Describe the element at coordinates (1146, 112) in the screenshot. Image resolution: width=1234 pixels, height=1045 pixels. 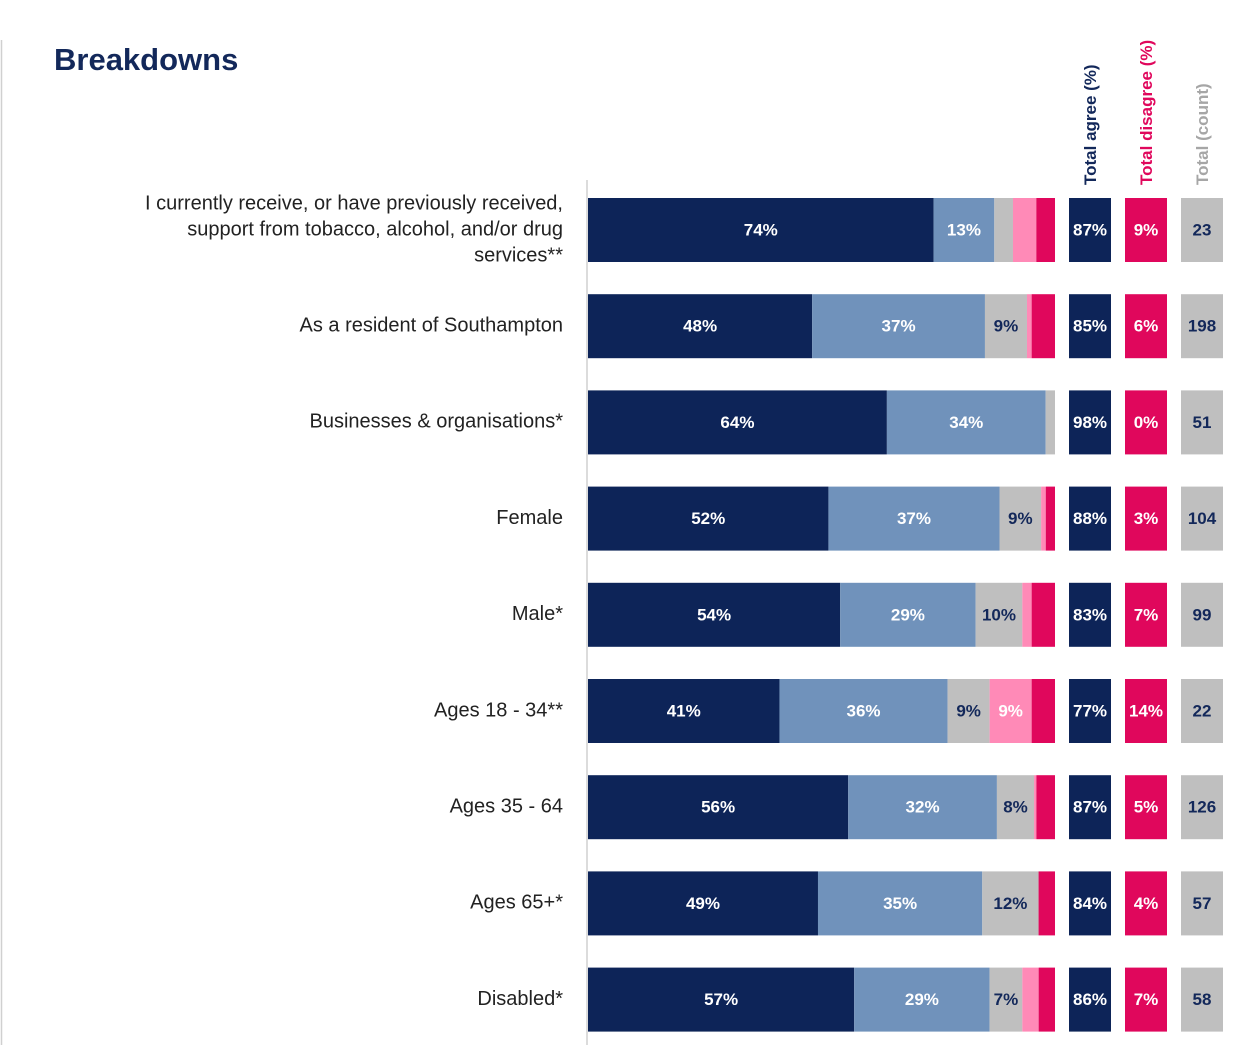
I see `column-header: Total disagree (%)` at that location.